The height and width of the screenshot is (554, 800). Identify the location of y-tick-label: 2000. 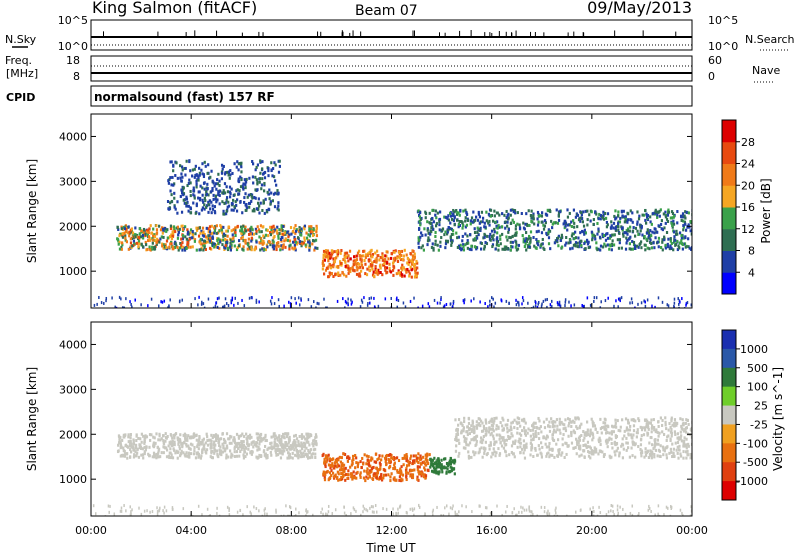
(73, 226).